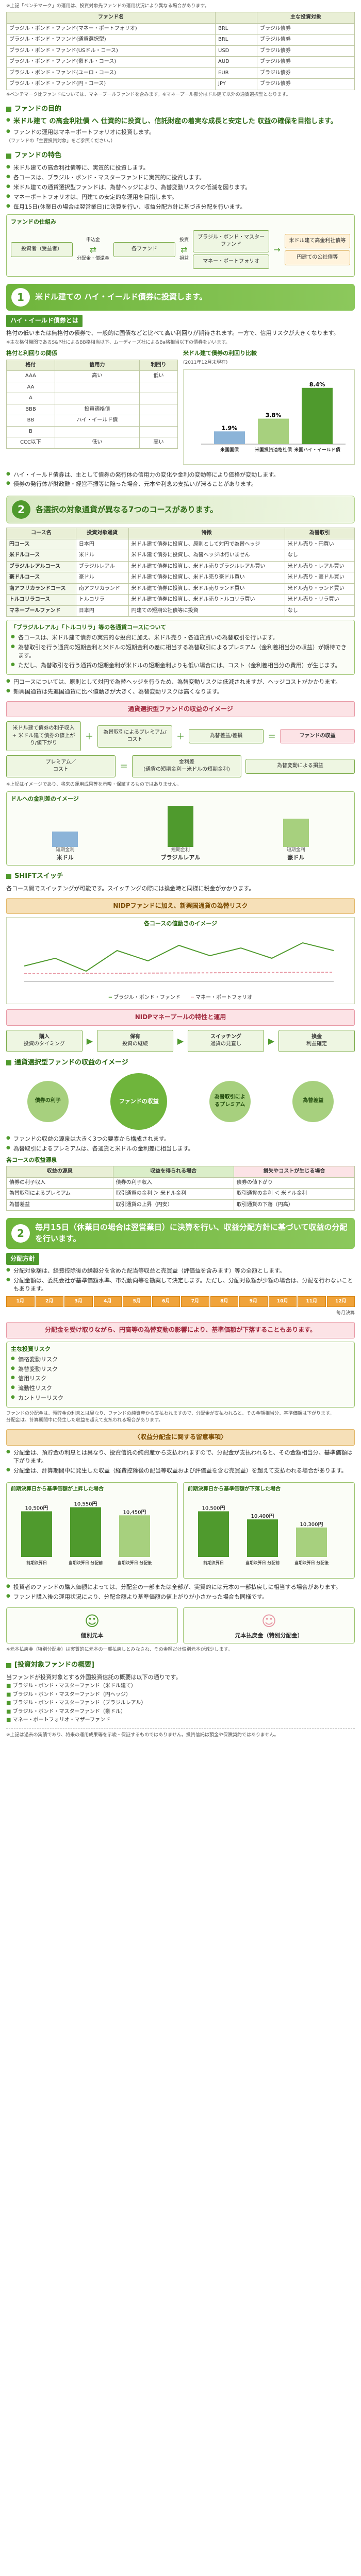  I want to click on section6-title: 〈収益分配金に関する留意事項〉, so click(180, 1437).